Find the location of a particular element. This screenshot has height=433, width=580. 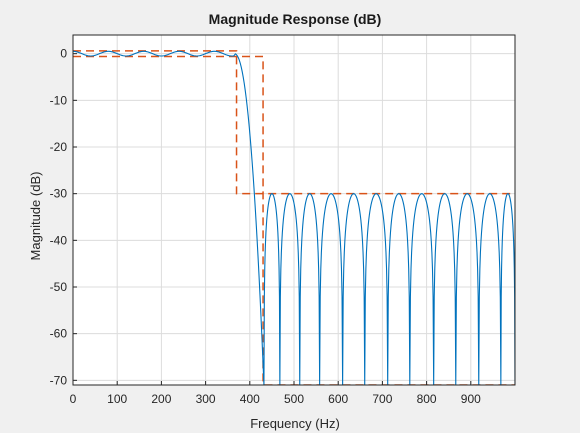

y-tick-label: 0 is located at coordinates (63, 54).